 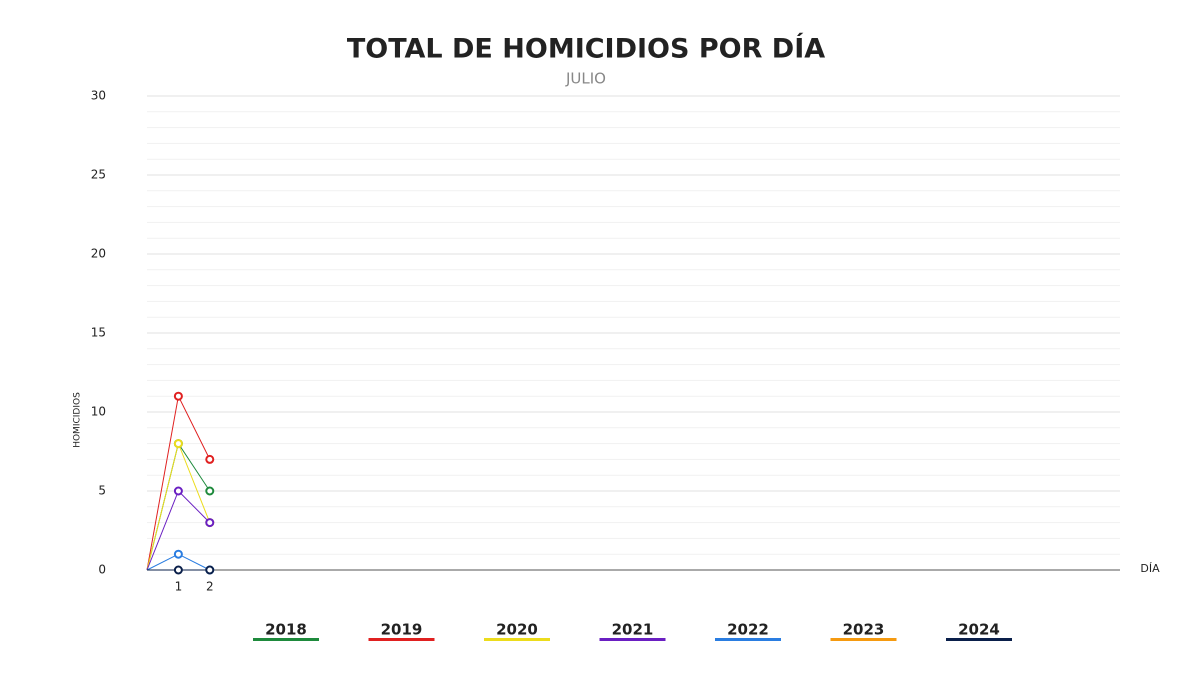 What do you see at coordinates (98, 175) in the screenshot?
I see `y-tick-label: 25` at bounding box center [98, 175].